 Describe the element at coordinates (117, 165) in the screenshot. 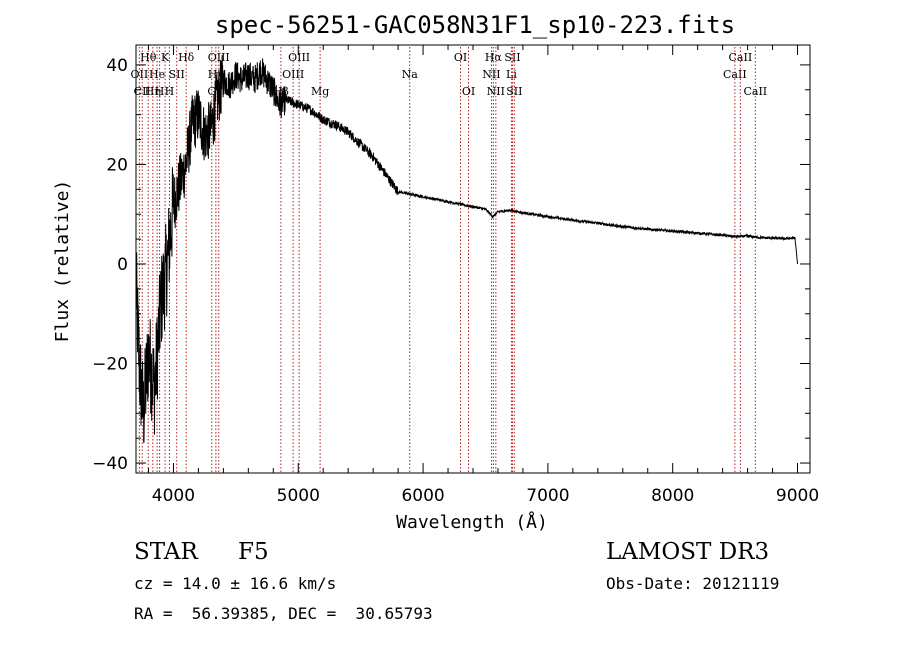

I see `y-tick-label: 20` at that location.